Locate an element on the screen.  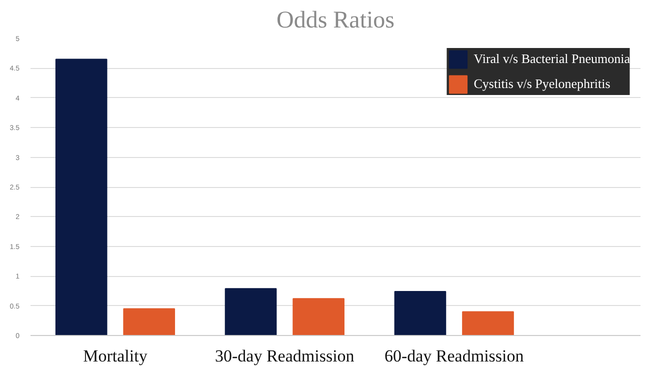
legend-label: Cystitis v/s Pyelonephritis is located at coordinates (542, 84).